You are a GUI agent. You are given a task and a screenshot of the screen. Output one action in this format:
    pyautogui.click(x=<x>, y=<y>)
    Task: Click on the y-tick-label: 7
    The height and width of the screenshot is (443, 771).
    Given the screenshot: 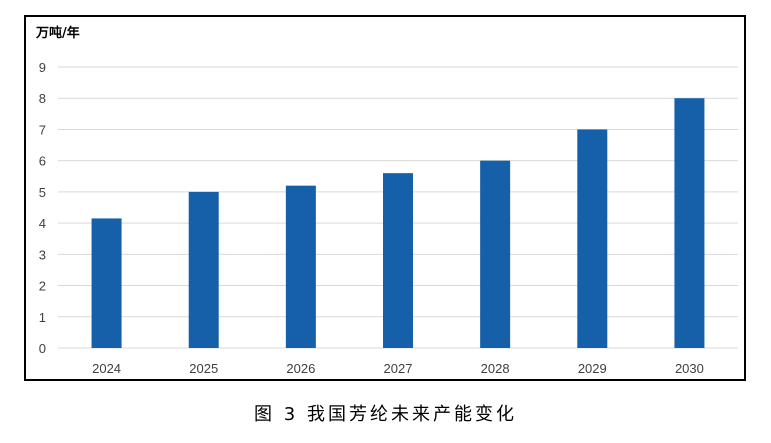 What is the action you would take?
    pyautogui.click(x=42, y=129)
    